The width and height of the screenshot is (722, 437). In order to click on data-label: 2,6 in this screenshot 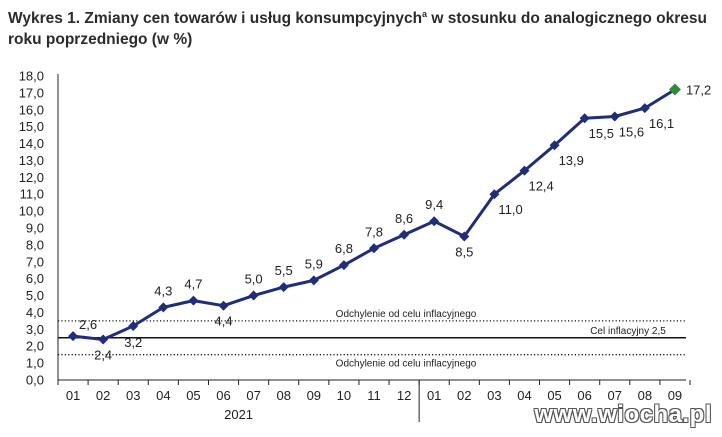, I will do `click(88, 324)`.